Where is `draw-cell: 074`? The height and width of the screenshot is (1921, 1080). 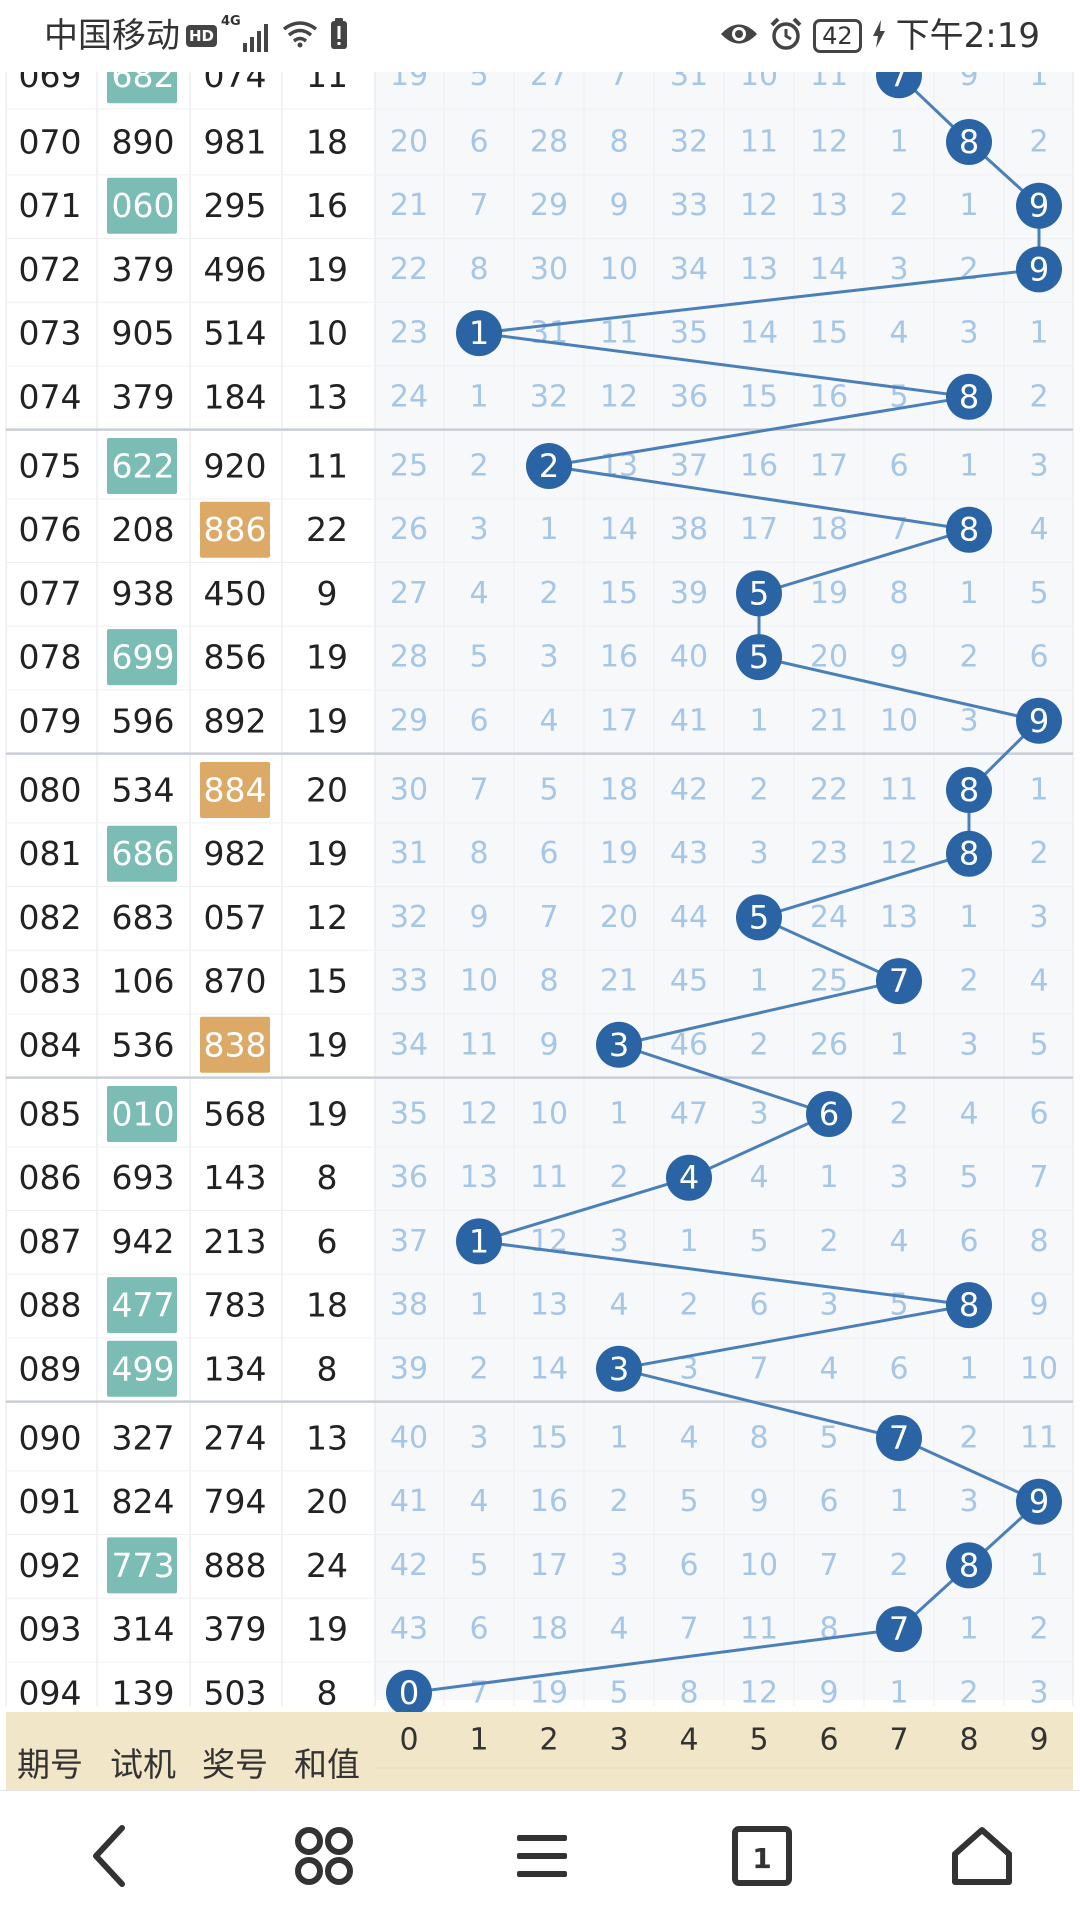
draw-cell: 074 is located at coordinates (235, 83).